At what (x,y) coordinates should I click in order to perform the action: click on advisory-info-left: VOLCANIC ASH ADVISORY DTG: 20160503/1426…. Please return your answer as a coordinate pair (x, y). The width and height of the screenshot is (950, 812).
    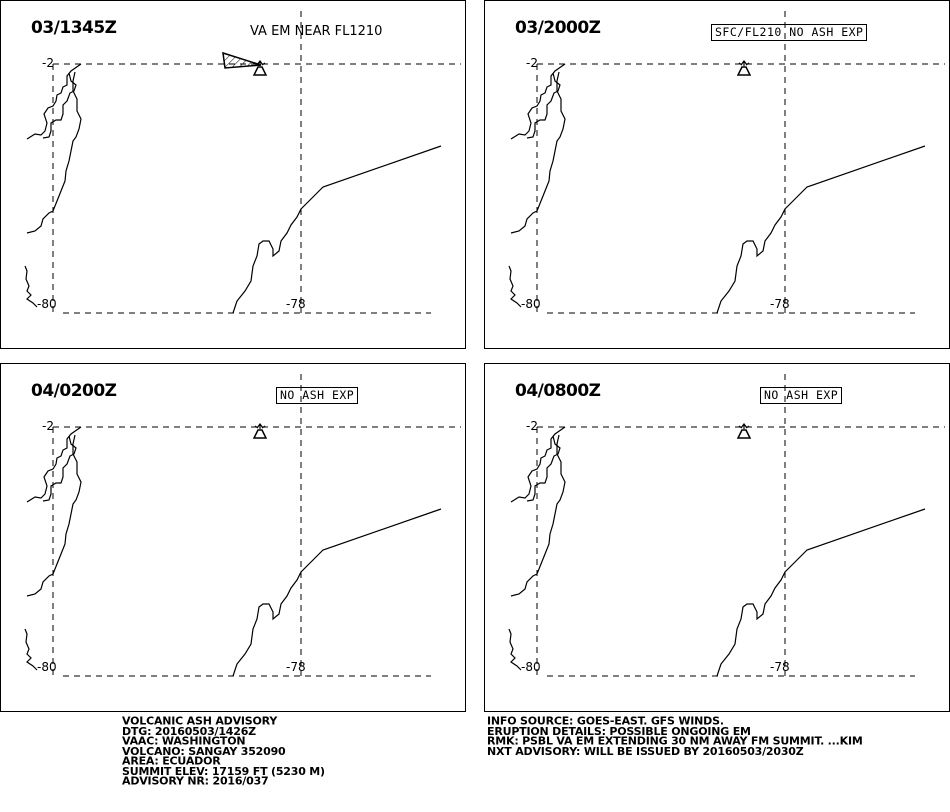
    Looking at the image, I should click on (223, 751).